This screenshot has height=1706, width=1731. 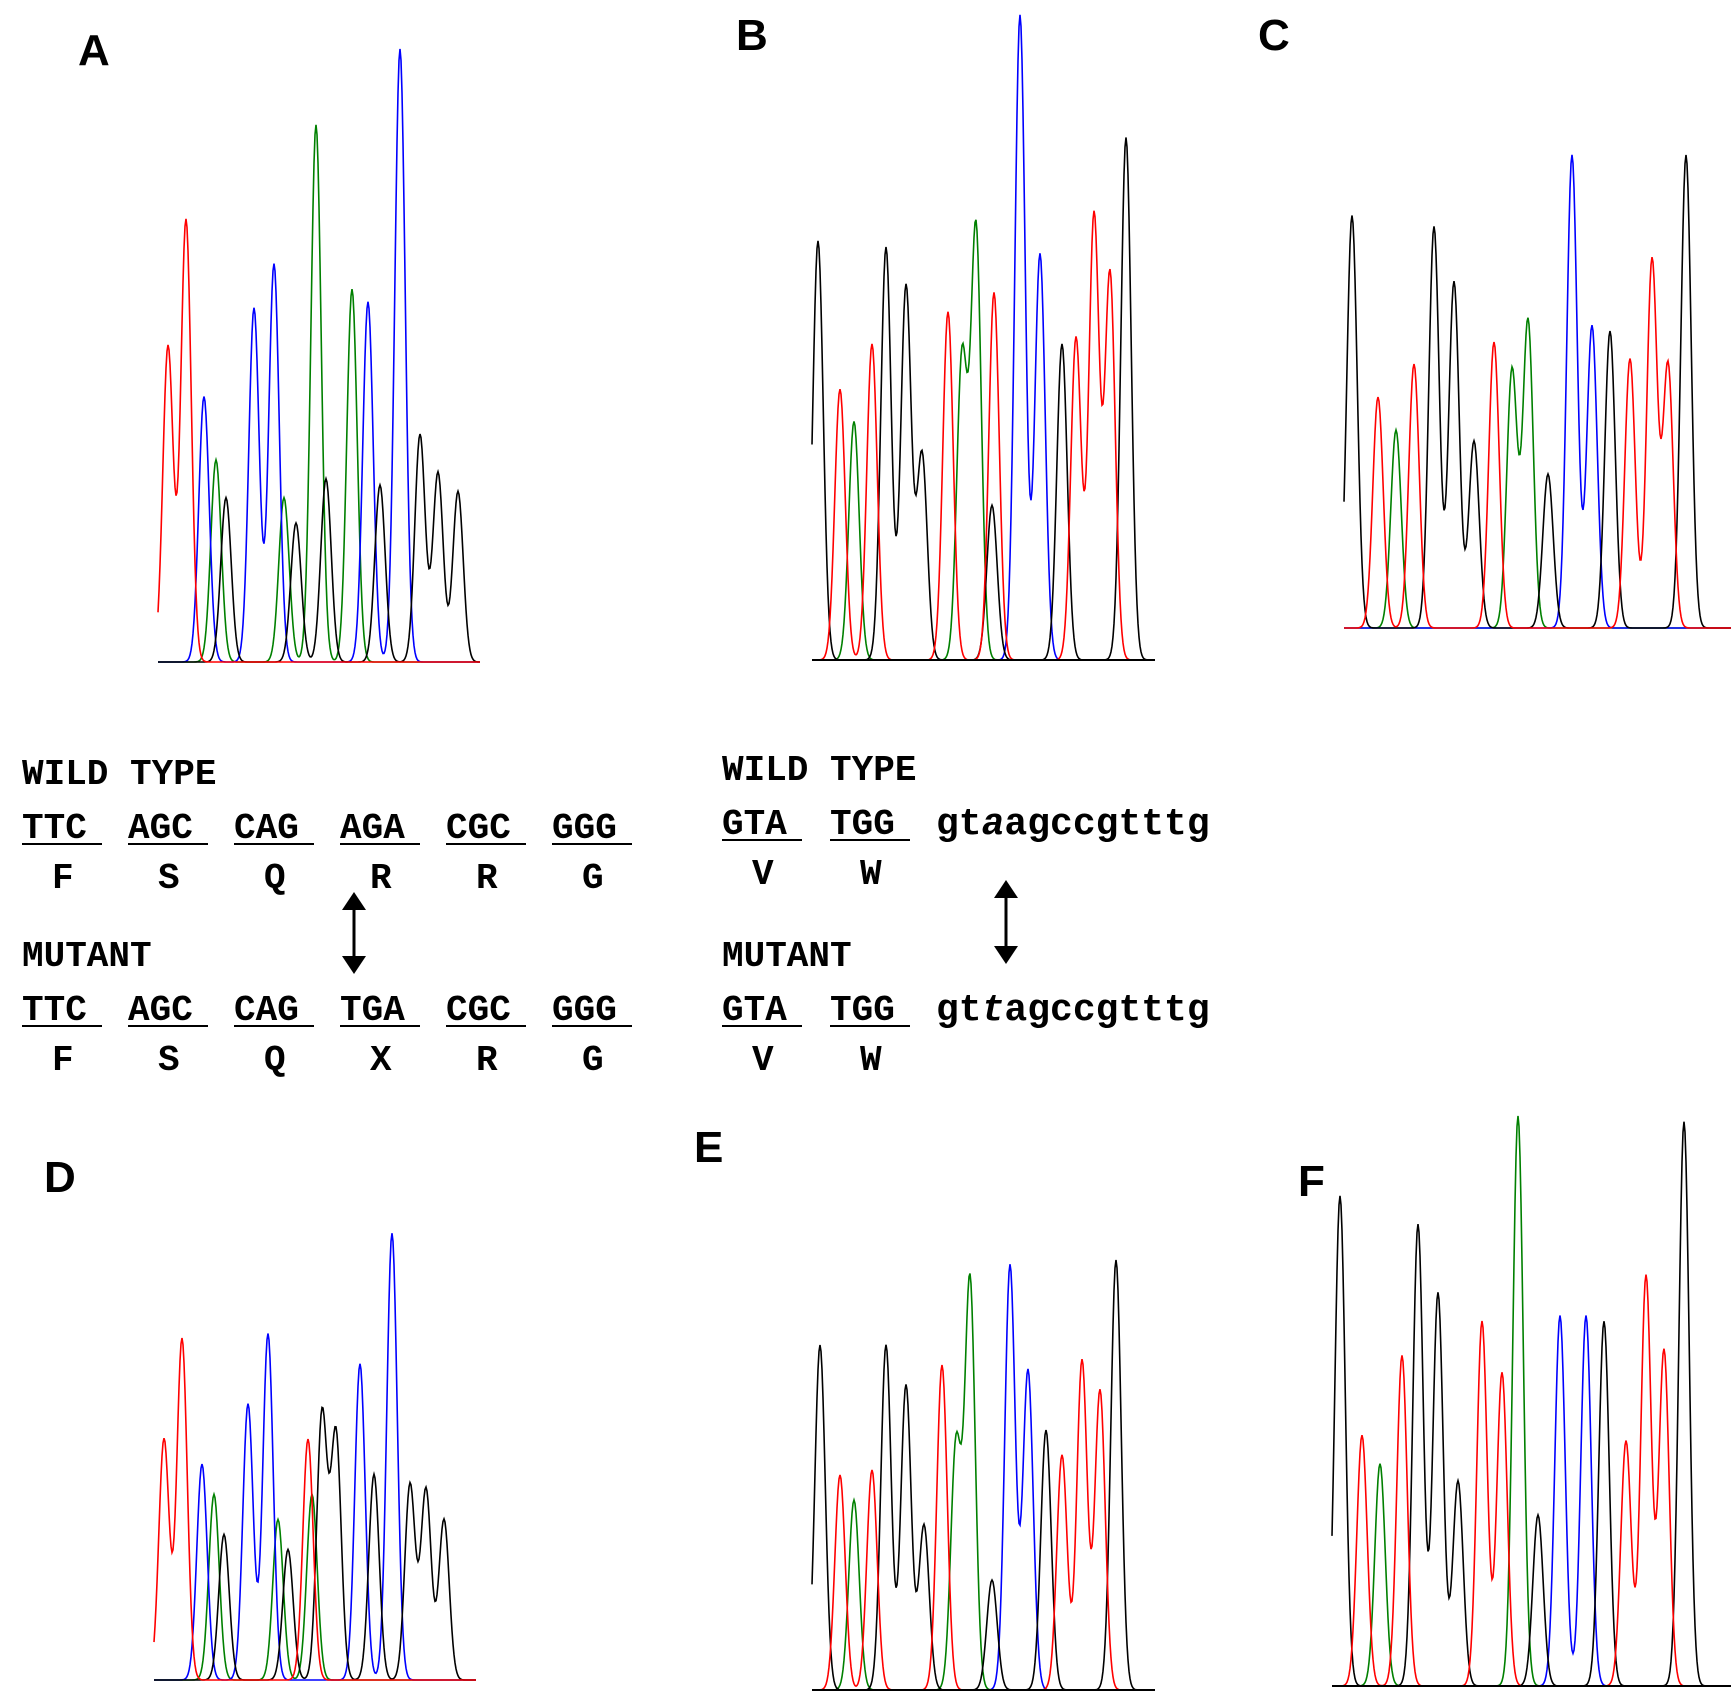 What do you see at coordinates (1274, 35) in the screenshot?
I see `panel-letter-c: C` at bounding box center [1274, 35].